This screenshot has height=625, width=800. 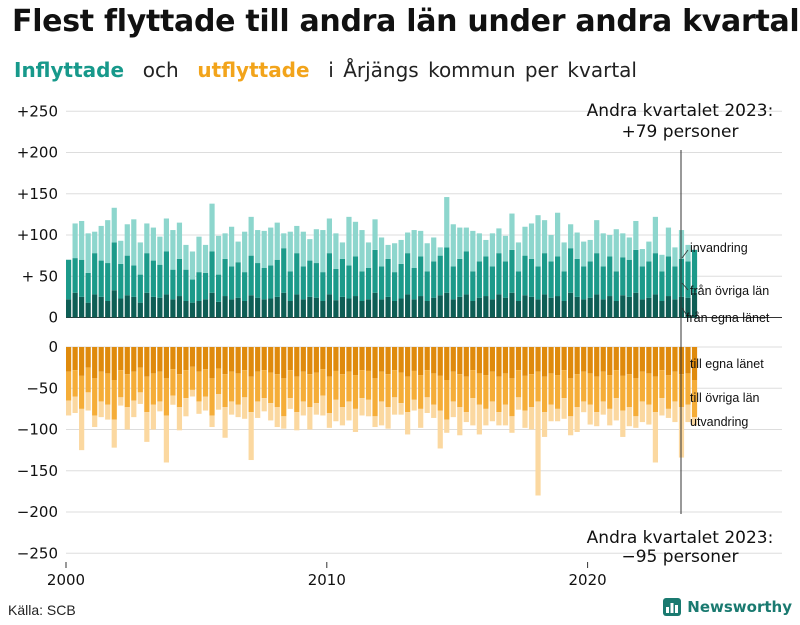 I want to click on xtick-label: 2010, so click(x=327, y=580).